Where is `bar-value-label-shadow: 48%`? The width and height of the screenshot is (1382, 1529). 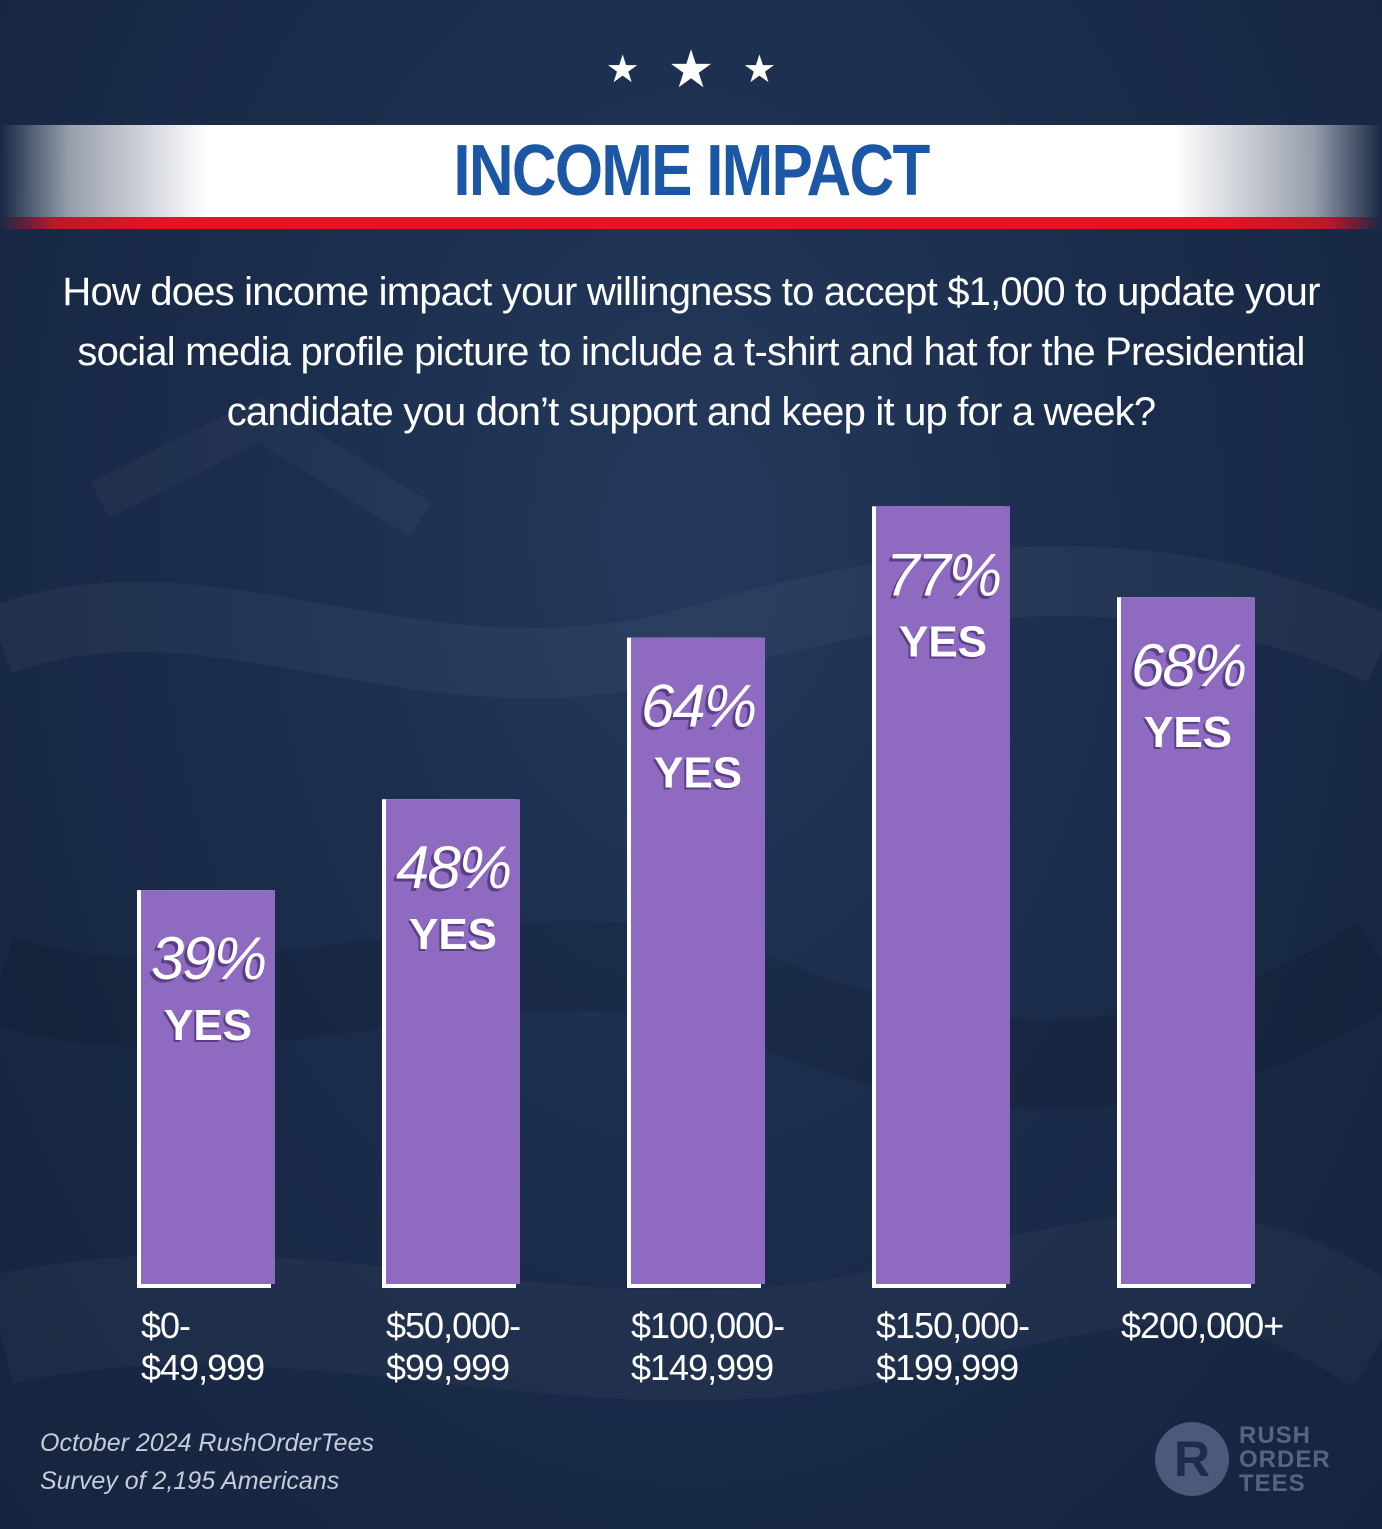
bar-value-label-shadow: 48% is located at coordinates (450, 870).